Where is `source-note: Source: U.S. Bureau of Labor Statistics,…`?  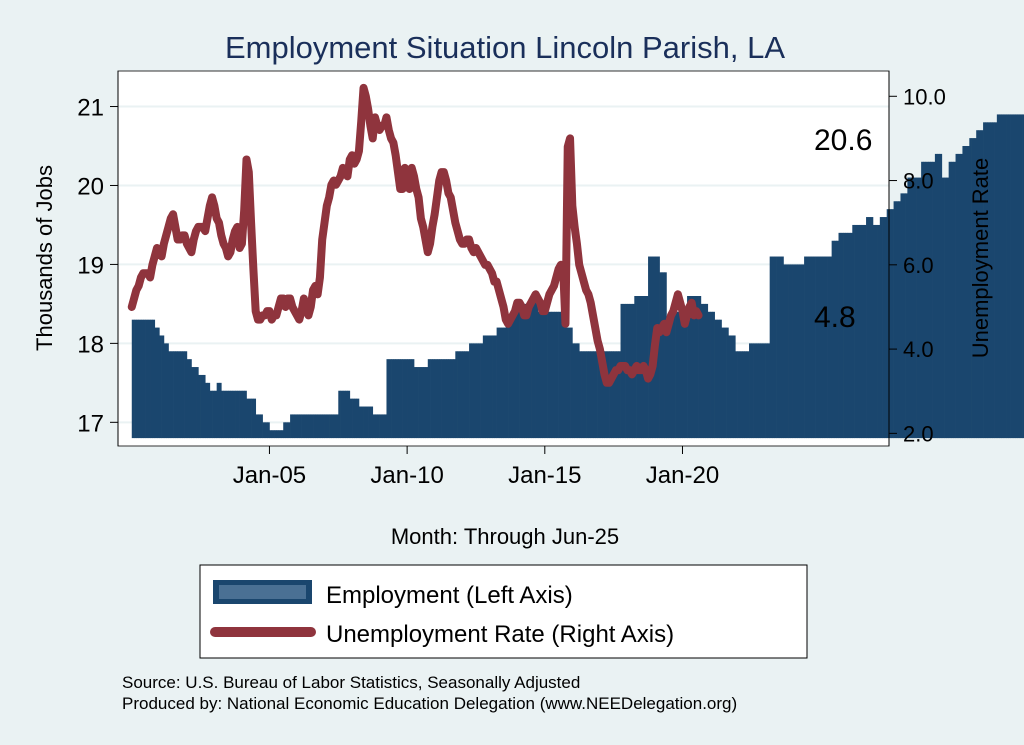
source-note: Source: U.S. Bureau of Labor Statistics,… is located at coordinates (351, 682).